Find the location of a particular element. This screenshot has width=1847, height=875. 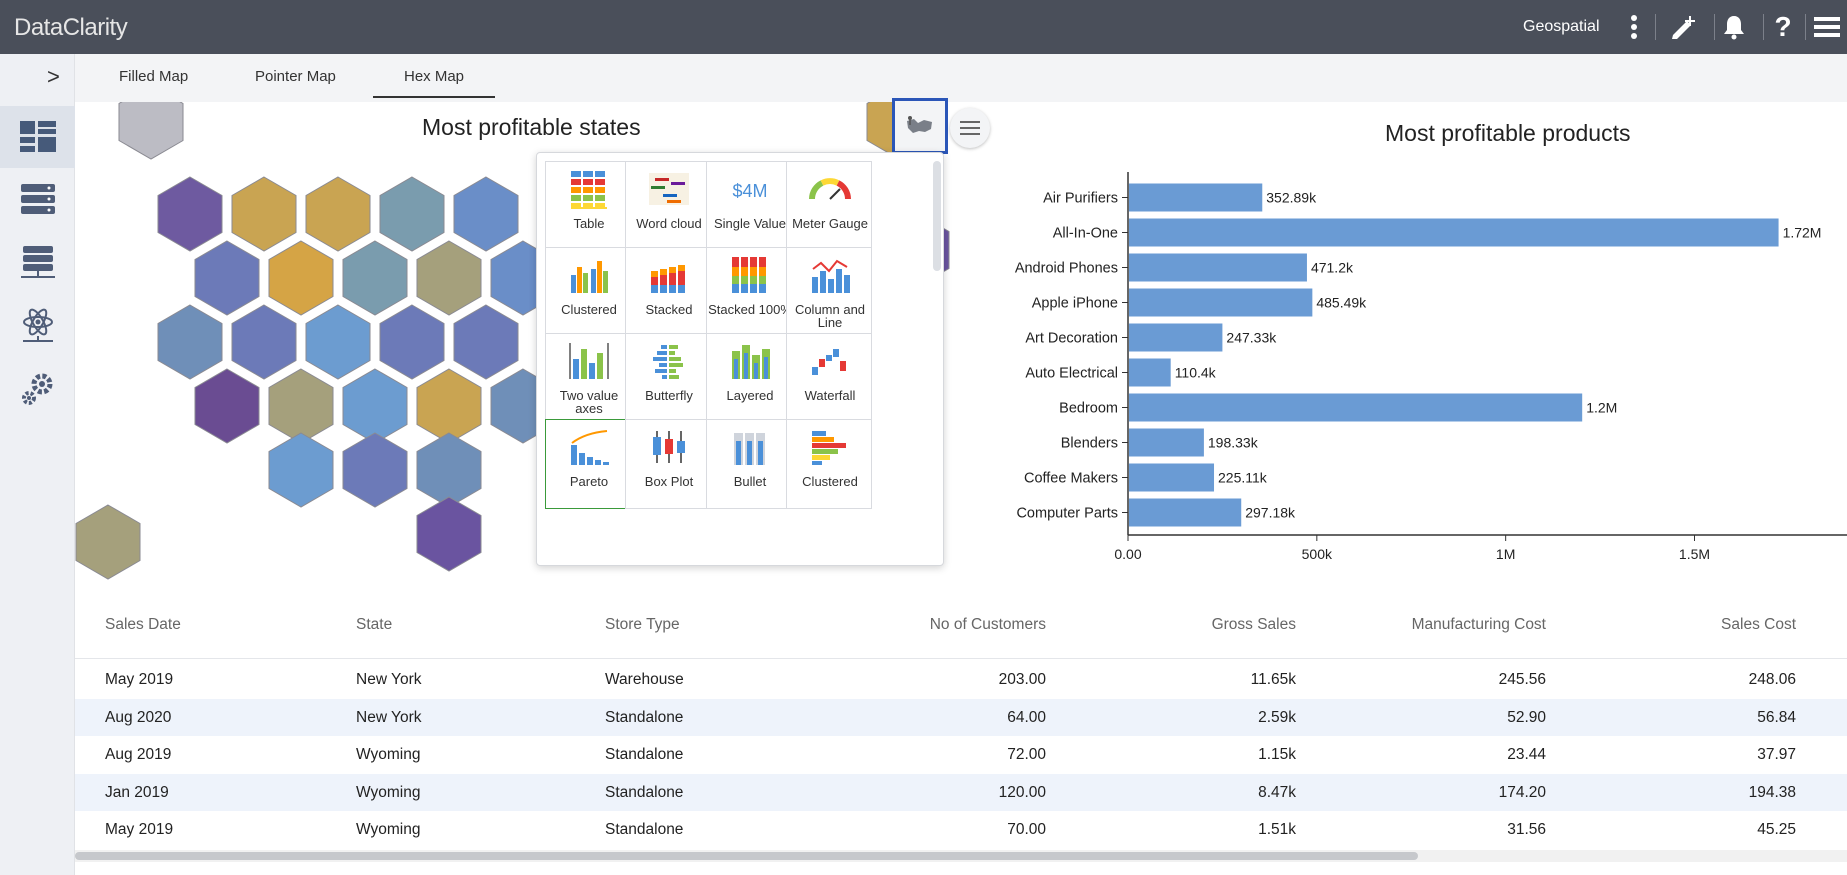

category-label: All-In-One is located at coordinates (1085, 234).